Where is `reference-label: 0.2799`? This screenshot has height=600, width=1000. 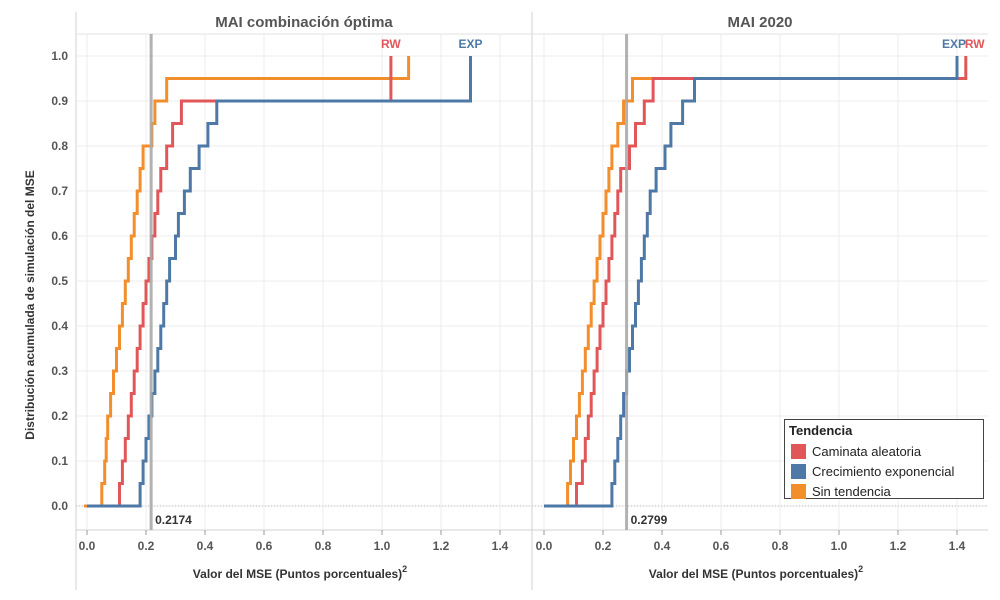
reference-label: 0.2799 is located at coordinates (649, 520).